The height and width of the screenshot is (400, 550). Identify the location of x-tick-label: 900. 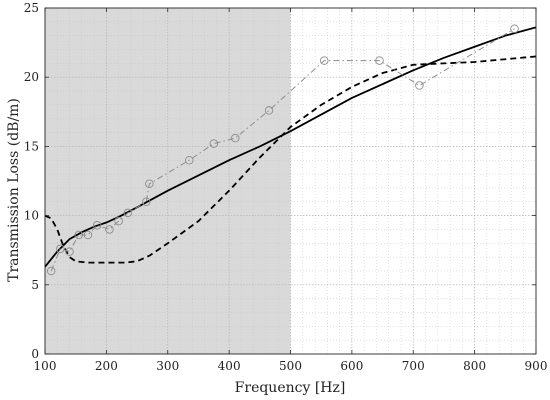
(536, 366).